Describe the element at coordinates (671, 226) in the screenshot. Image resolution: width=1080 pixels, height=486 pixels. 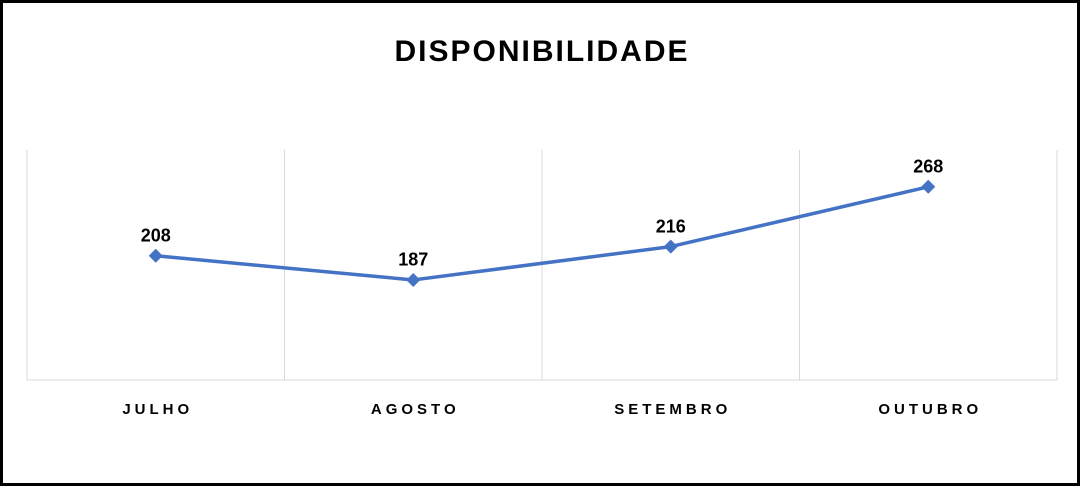
I see `data-label: 216` at that location.